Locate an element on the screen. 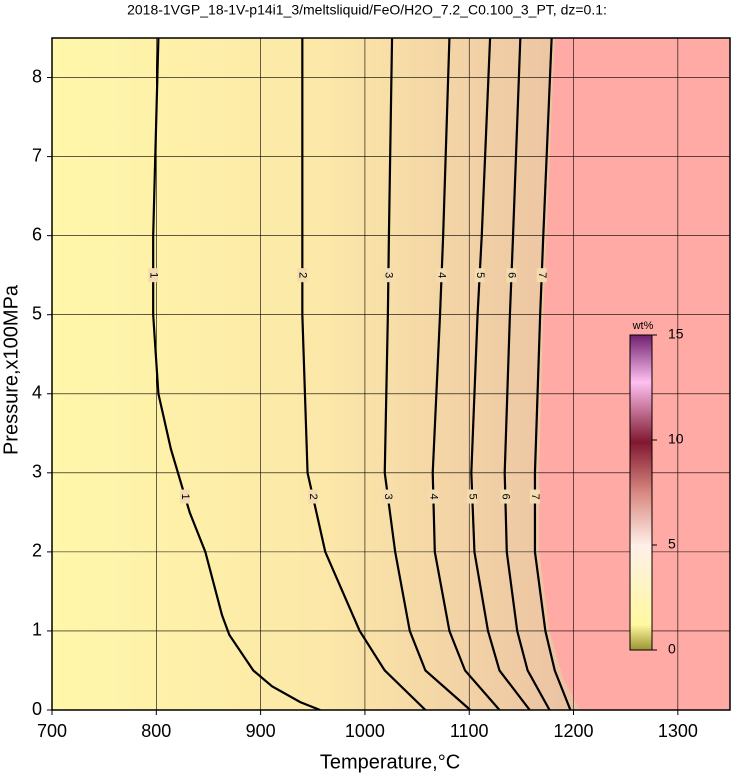  y-tick-label: 2 is located at coordinates (37, 551).